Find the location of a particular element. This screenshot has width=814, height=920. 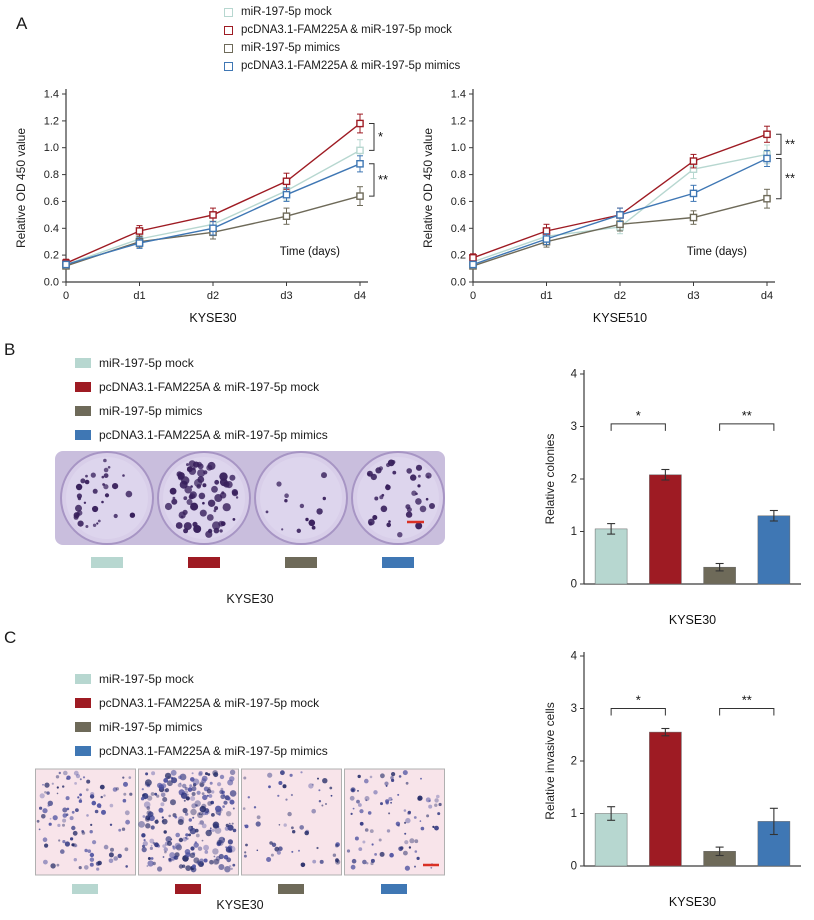

y-axis-label: Relative invasive cells is located at coordinates (550, 760).